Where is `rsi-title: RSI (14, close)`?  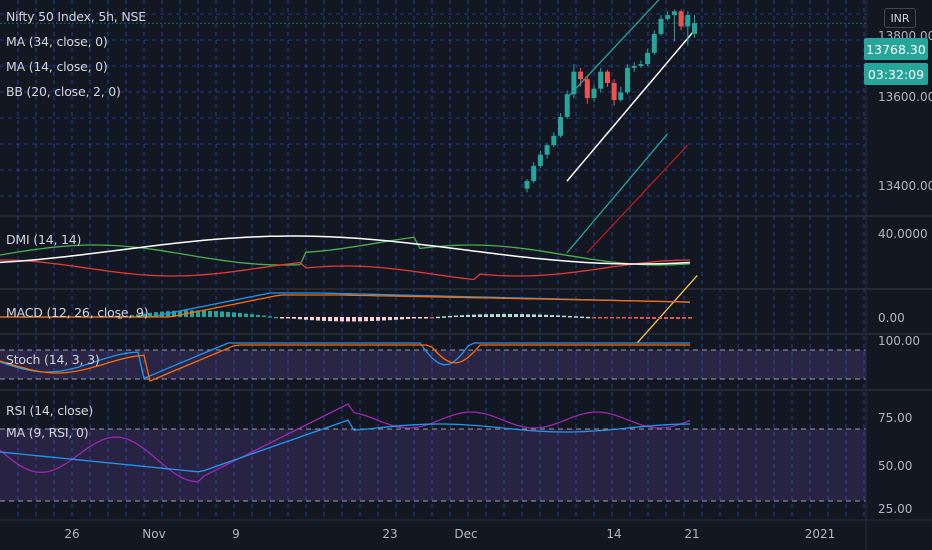
rsi-title: RSI (14, close) is located at coordinates (50, 410).